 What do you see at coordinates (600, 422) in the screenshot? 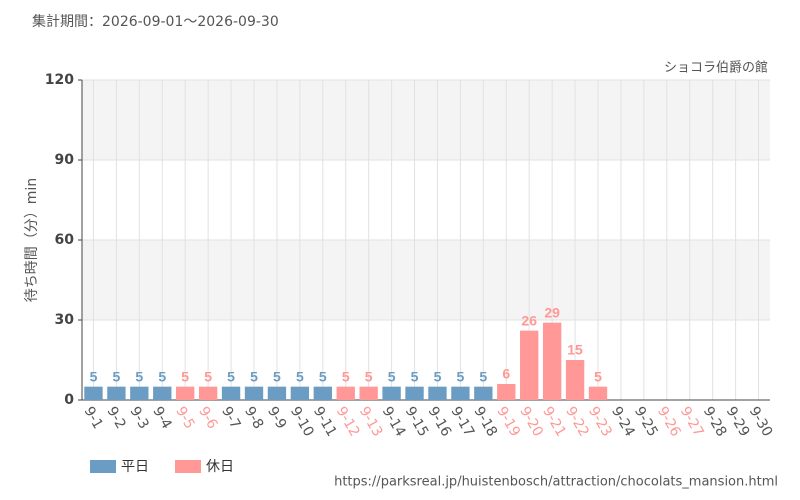
I see `x-tick-label: 9-23` at bounding box center [600, 422].